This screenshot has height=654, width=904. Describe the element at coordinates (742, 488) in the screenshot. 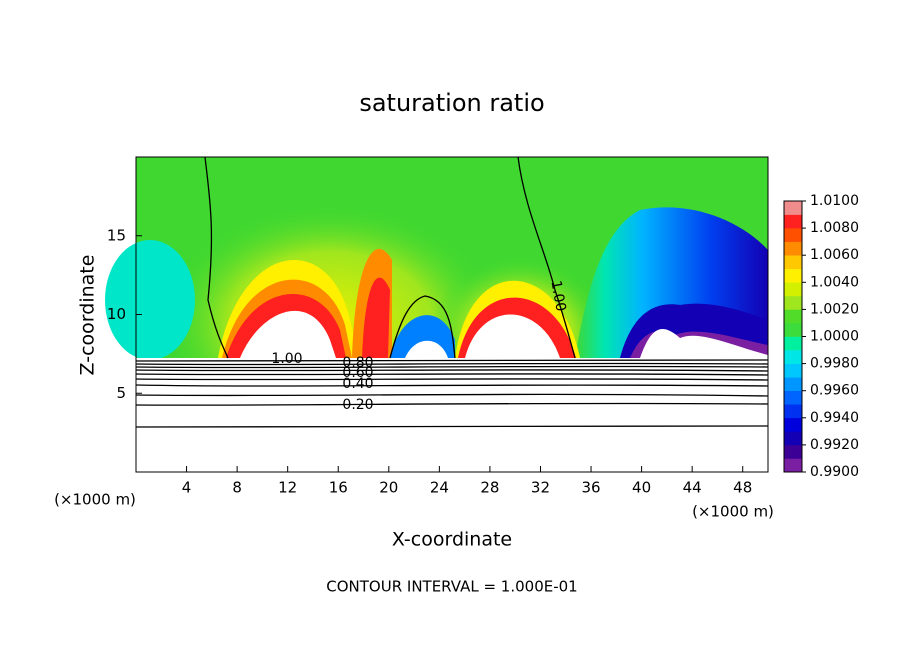

I see `x-tick-label: 48` at that location.